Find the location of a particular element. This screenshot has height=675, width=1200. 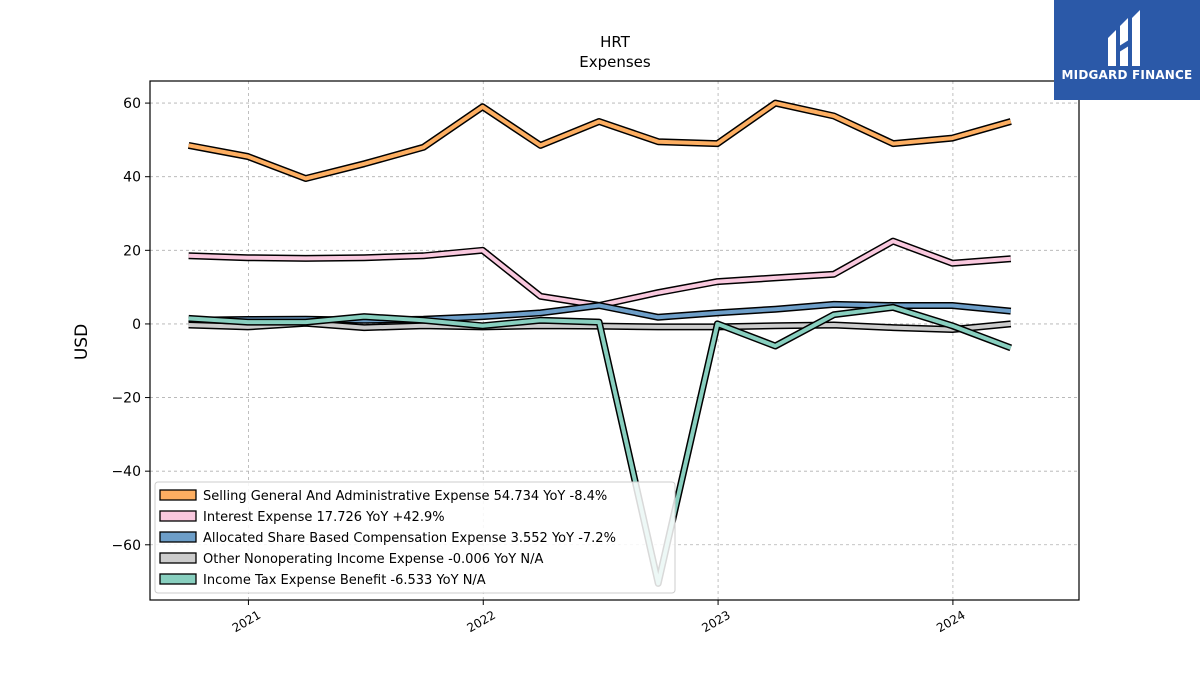

y-tick-label: 40 is located at coordinates (132, 178).